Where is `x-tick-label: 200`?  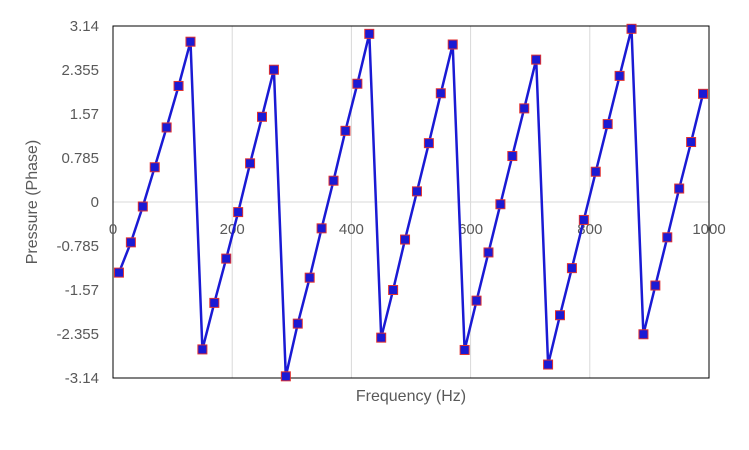
x-tick-label: 200 is located at coordinates (232, 229).